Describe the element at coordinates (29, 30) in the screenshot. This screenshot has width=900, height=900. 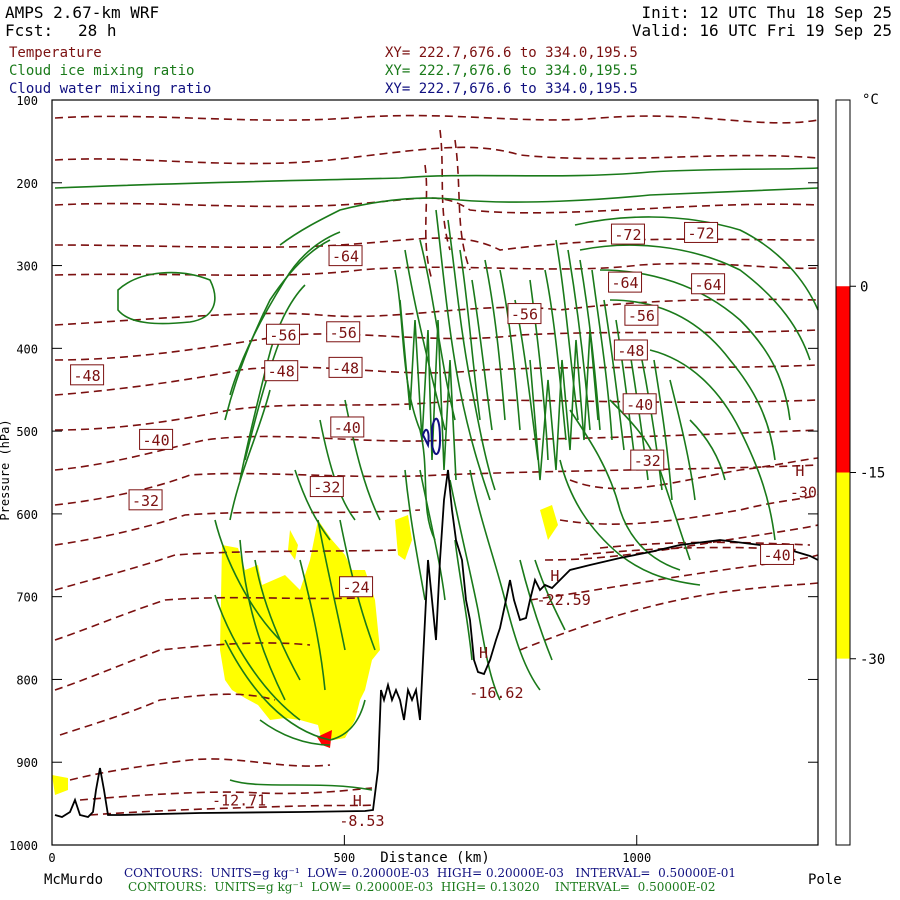
I see `forecast-label: Fcst:` at that location.